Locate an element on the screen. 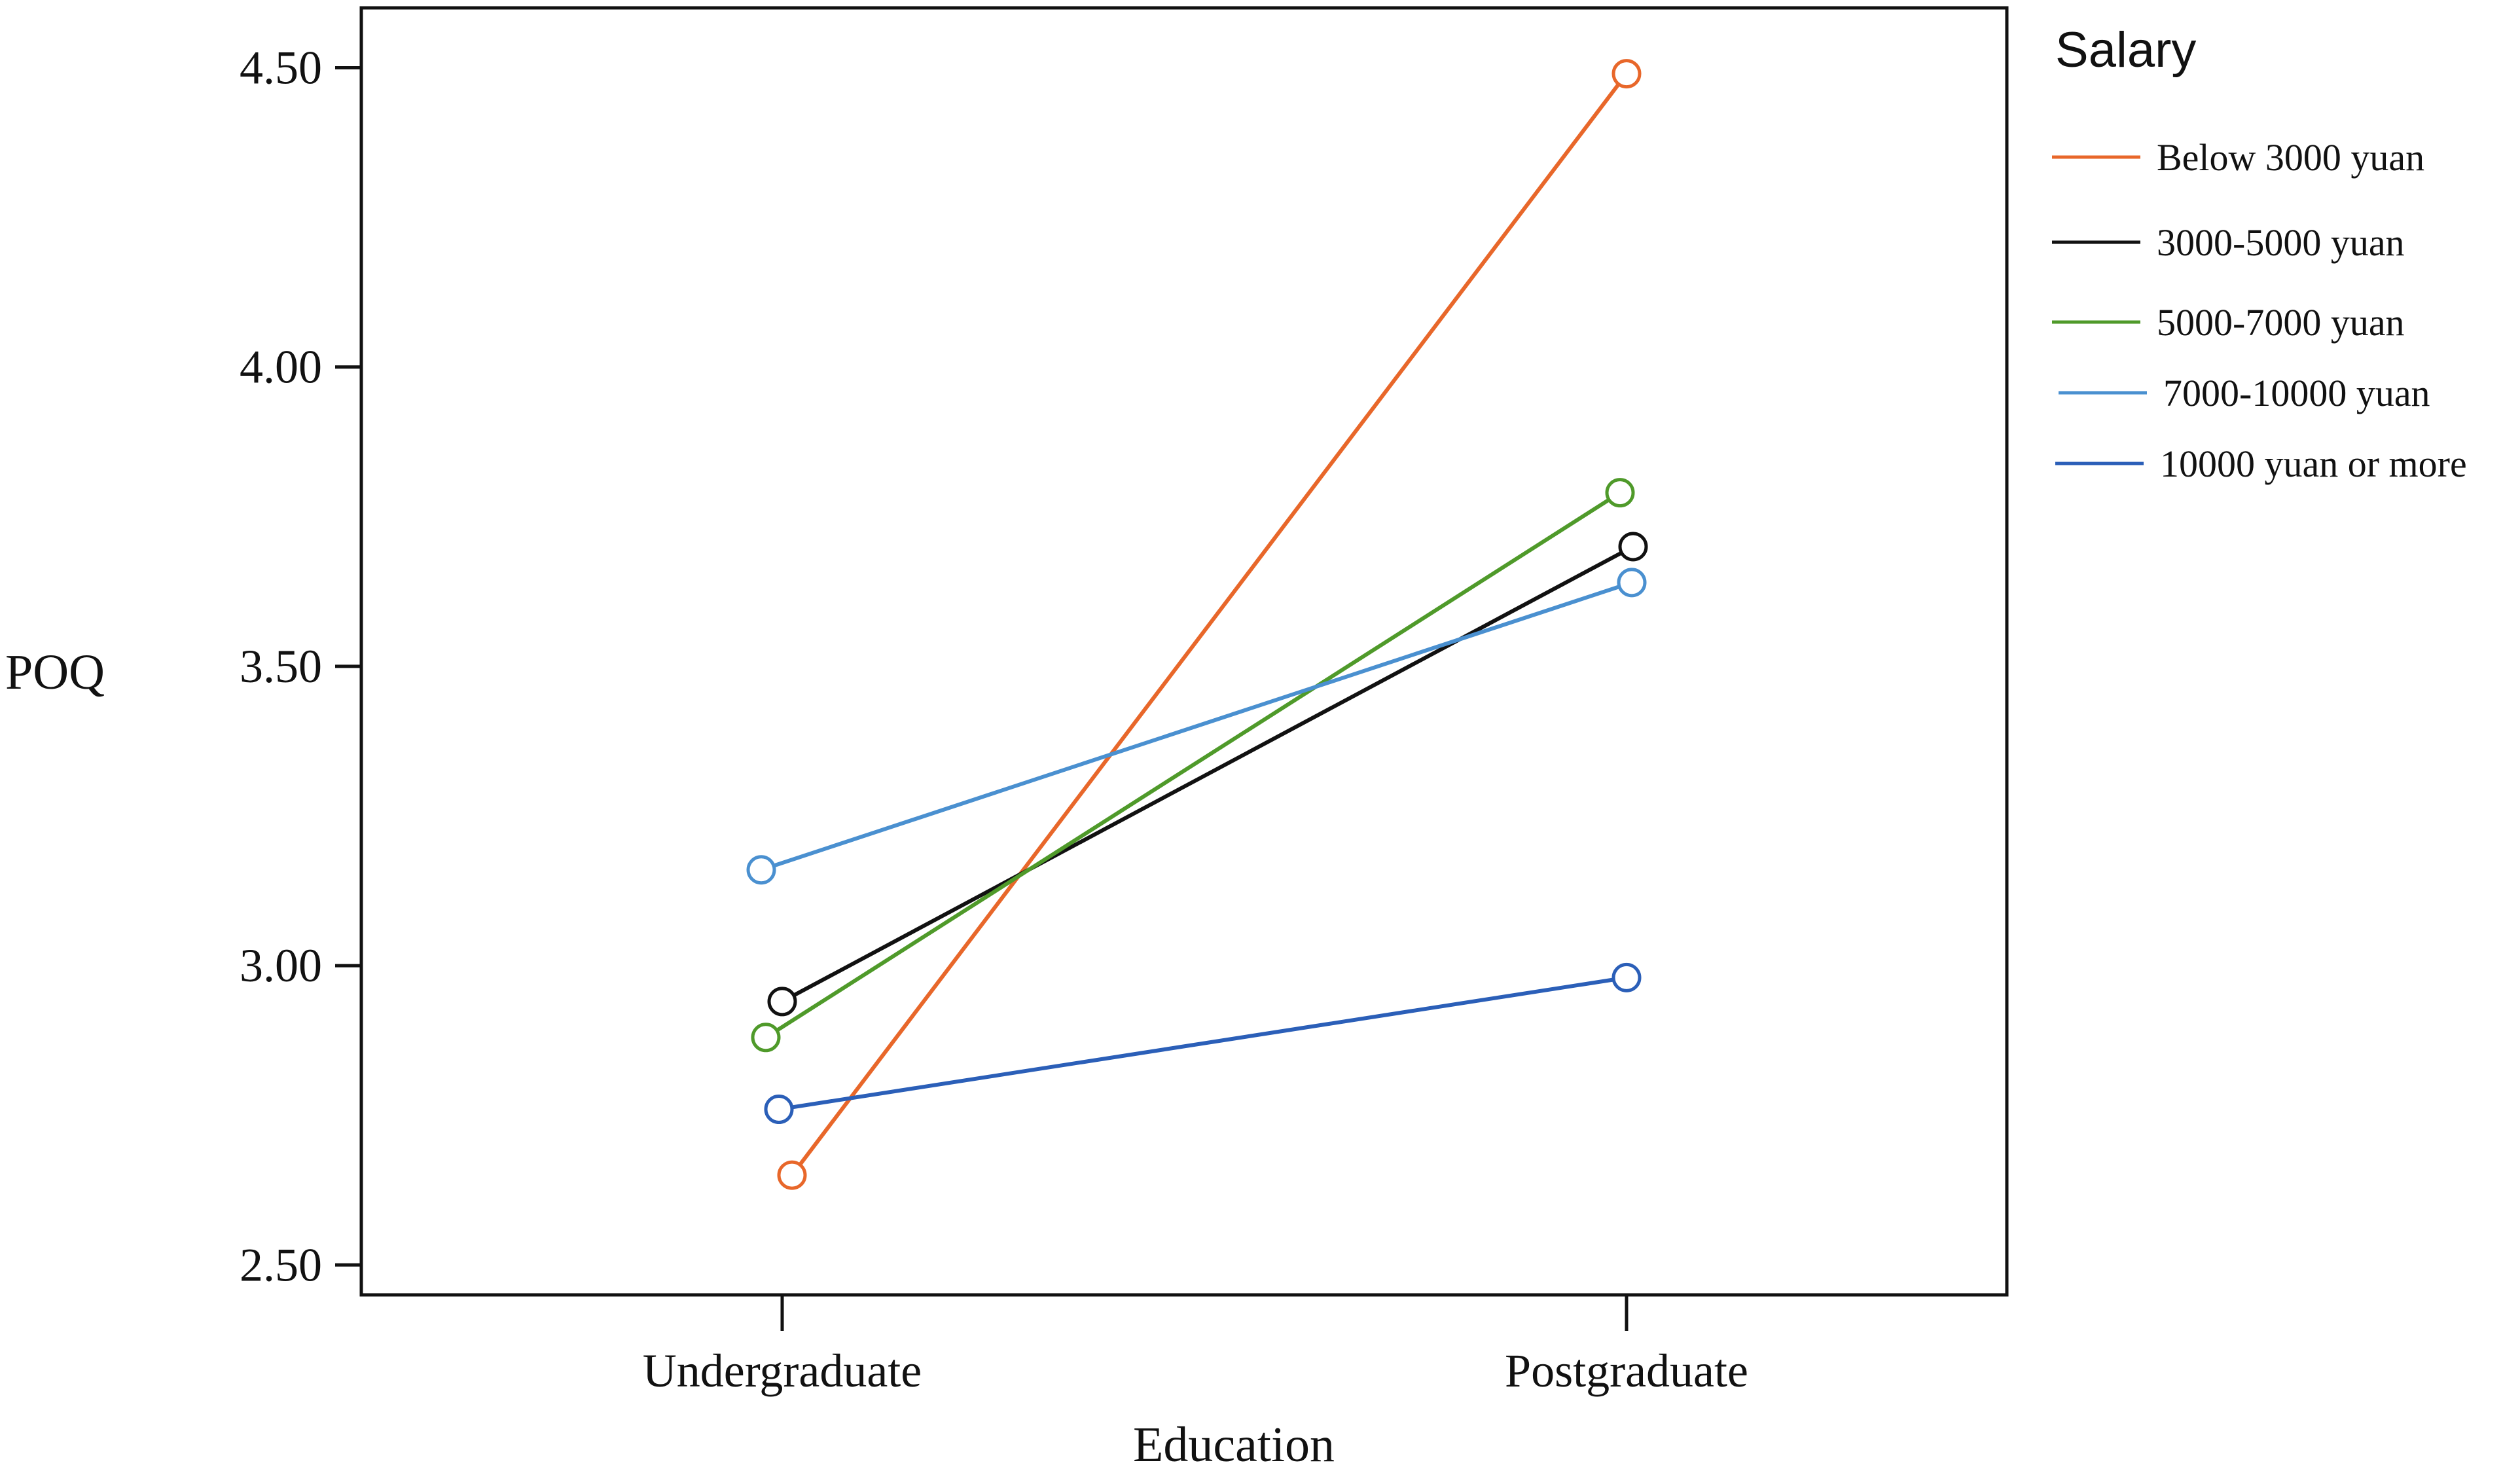 This screenshot has width=2520, height=1469. legend-item: 5000-7000 yuan is located at coordinates (2228, 323).